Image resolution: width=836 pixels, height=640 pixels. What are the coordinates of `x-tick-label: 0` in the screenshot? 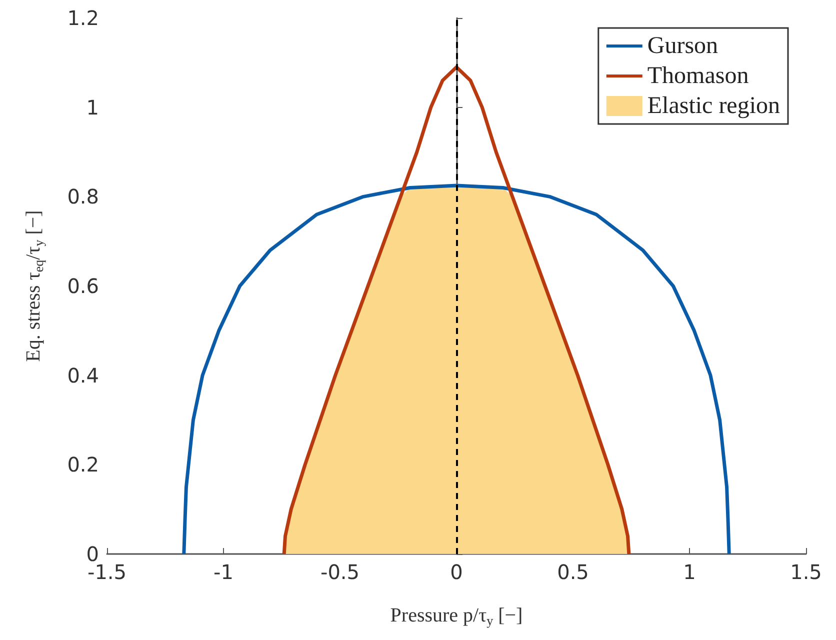 It's located at (456, 572).